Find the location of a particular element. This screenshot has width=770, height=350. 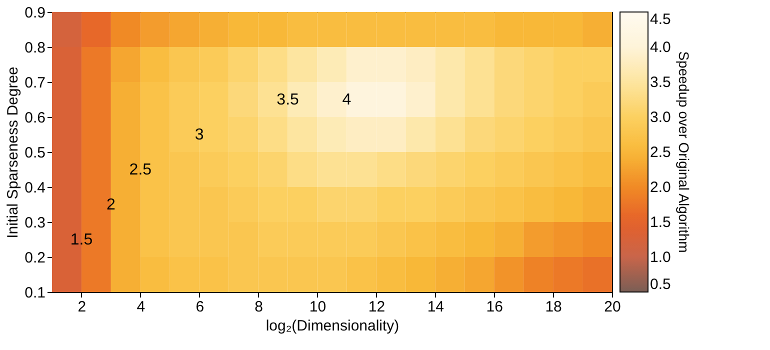

x-tick-label: 12 is located at coordinates (377, 307).